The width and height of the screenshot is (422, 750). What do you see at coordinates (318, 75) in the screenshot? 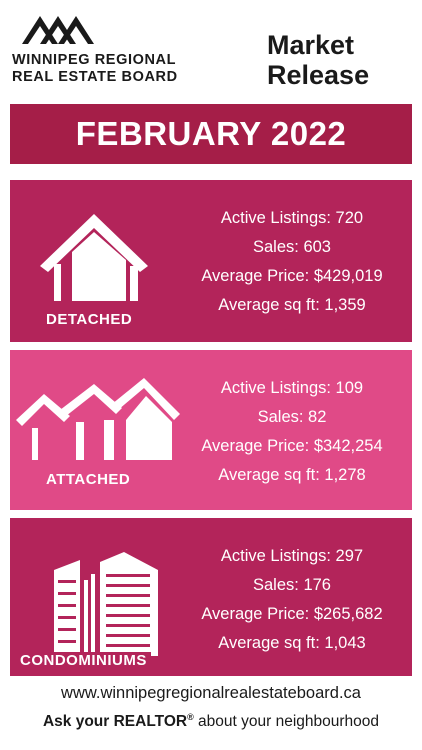
I see `release-line-2: Release` at bounding box center [318, 75].